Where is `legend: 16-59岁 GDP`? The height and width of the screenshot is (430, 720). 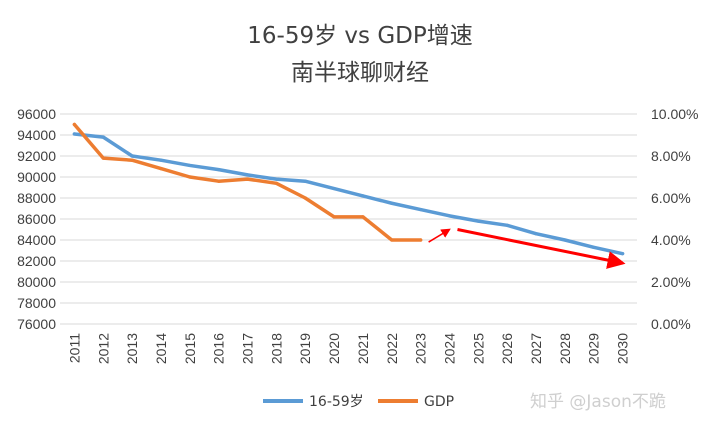 legend: 16-59岁 GDP is located at coordinates (358, 402).